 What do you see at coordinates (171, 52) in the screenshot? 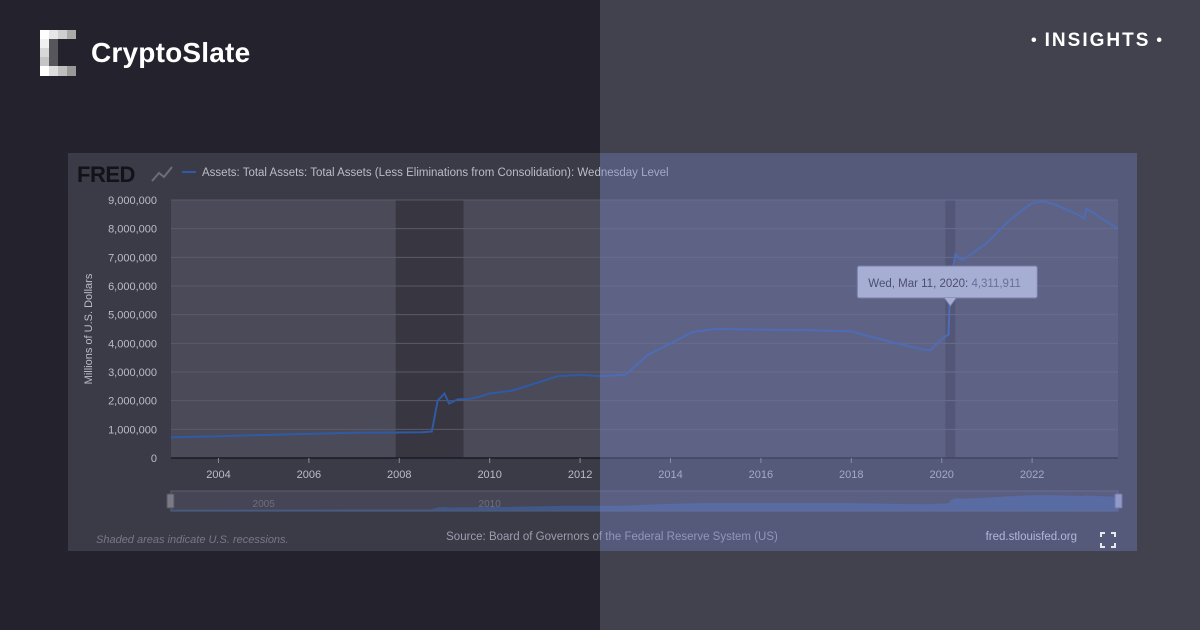
I see `brand-name: CryptoSlate` at bounding box center [171, 52].